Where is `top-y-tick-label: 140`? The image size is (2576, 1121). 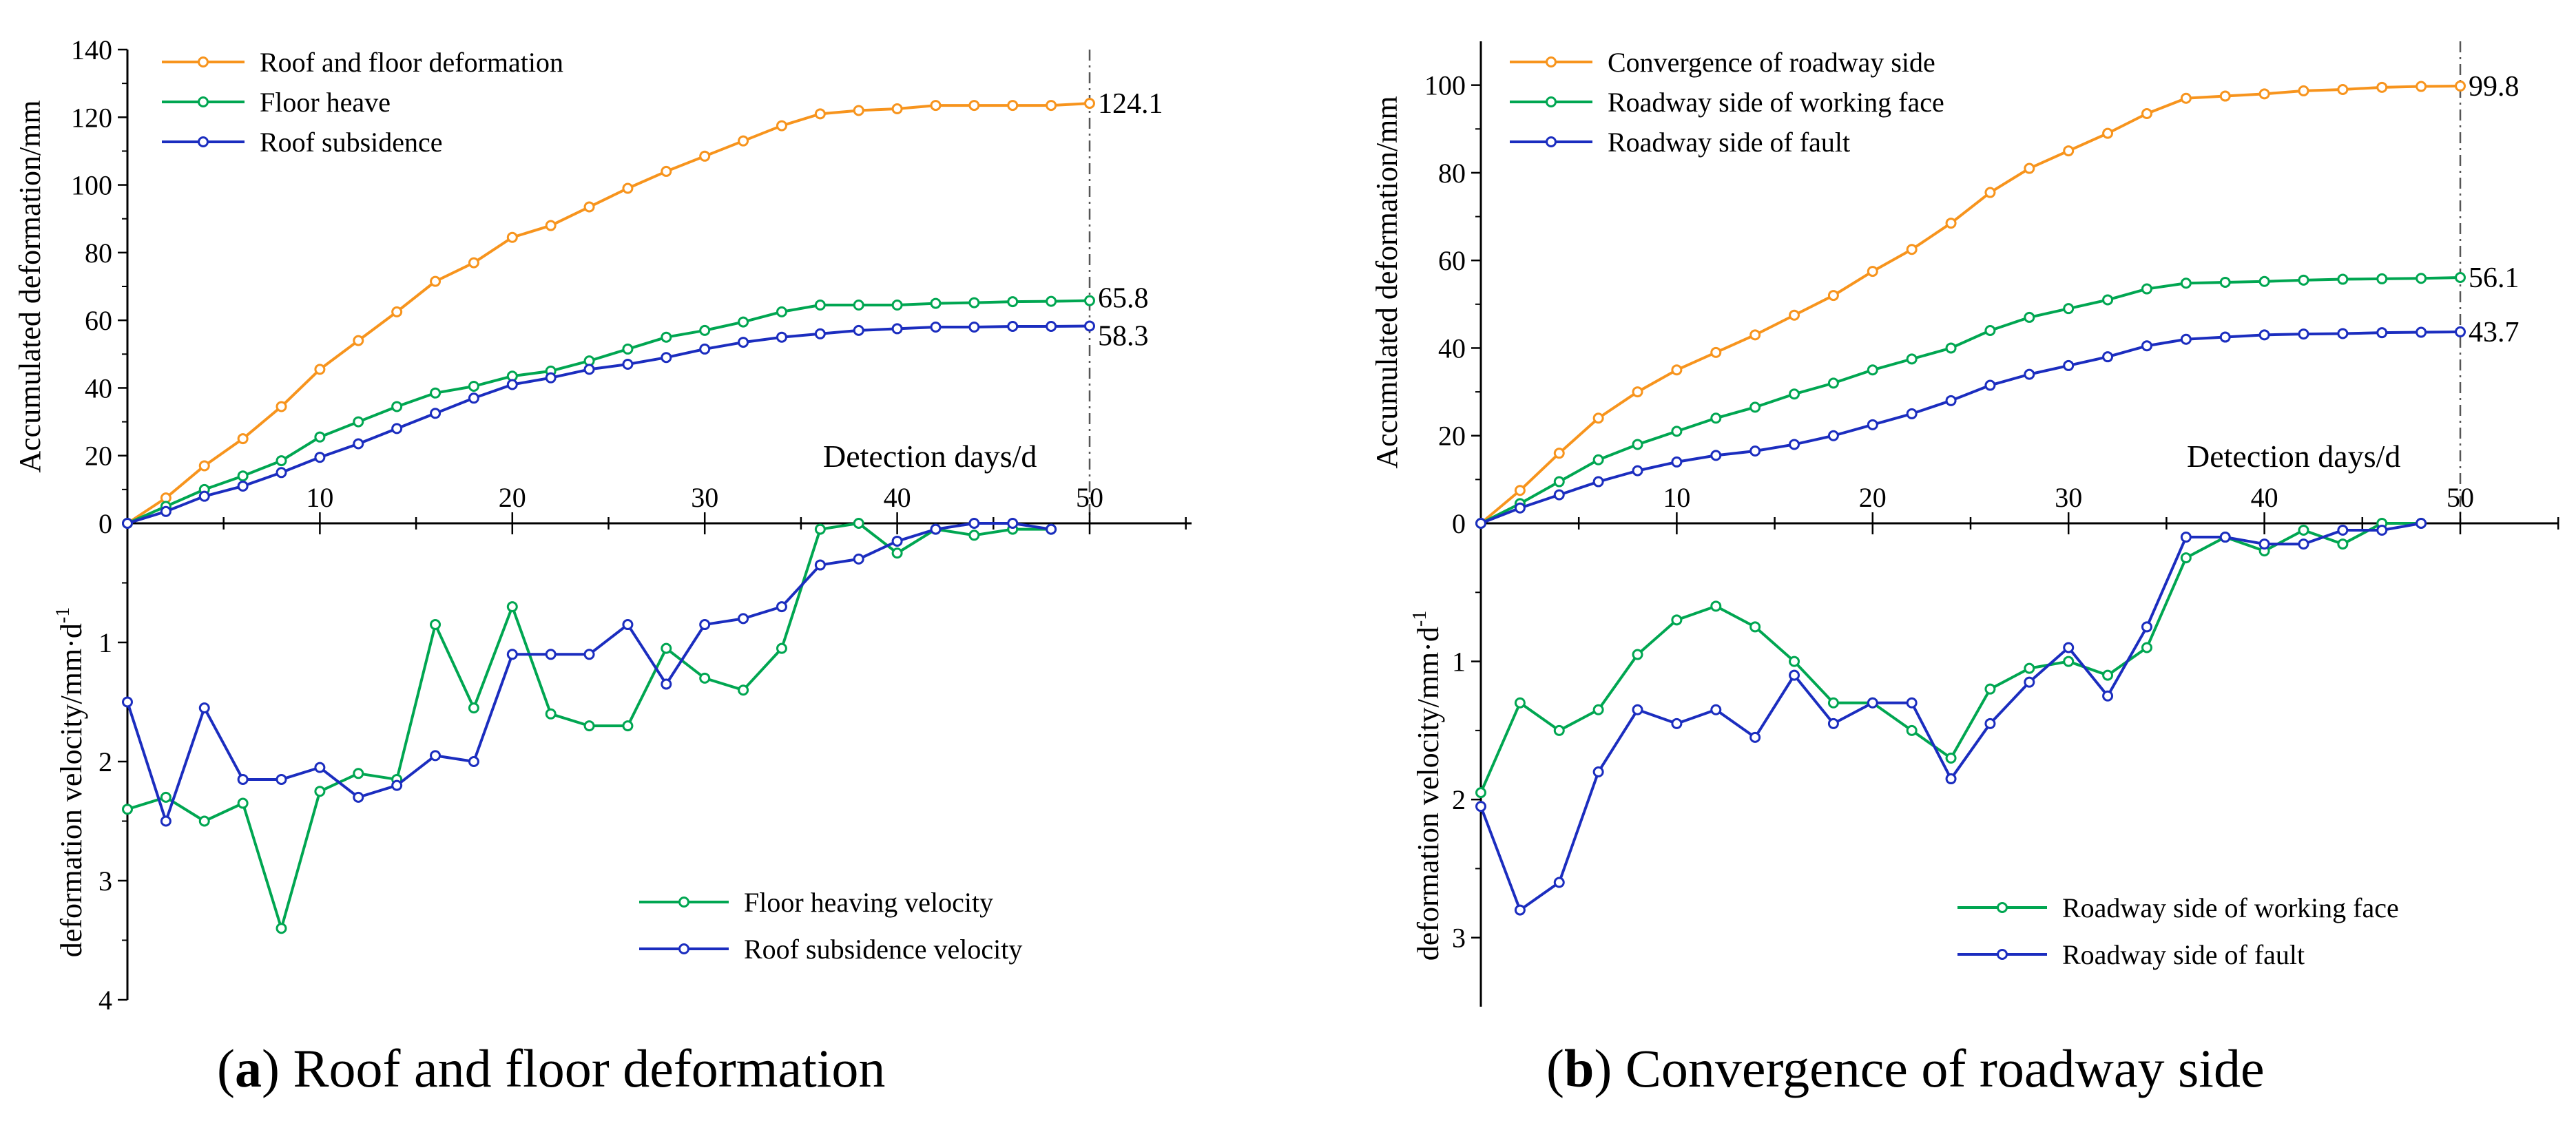 top-y-tick-label: 140 is located at coordinates (91, 49).